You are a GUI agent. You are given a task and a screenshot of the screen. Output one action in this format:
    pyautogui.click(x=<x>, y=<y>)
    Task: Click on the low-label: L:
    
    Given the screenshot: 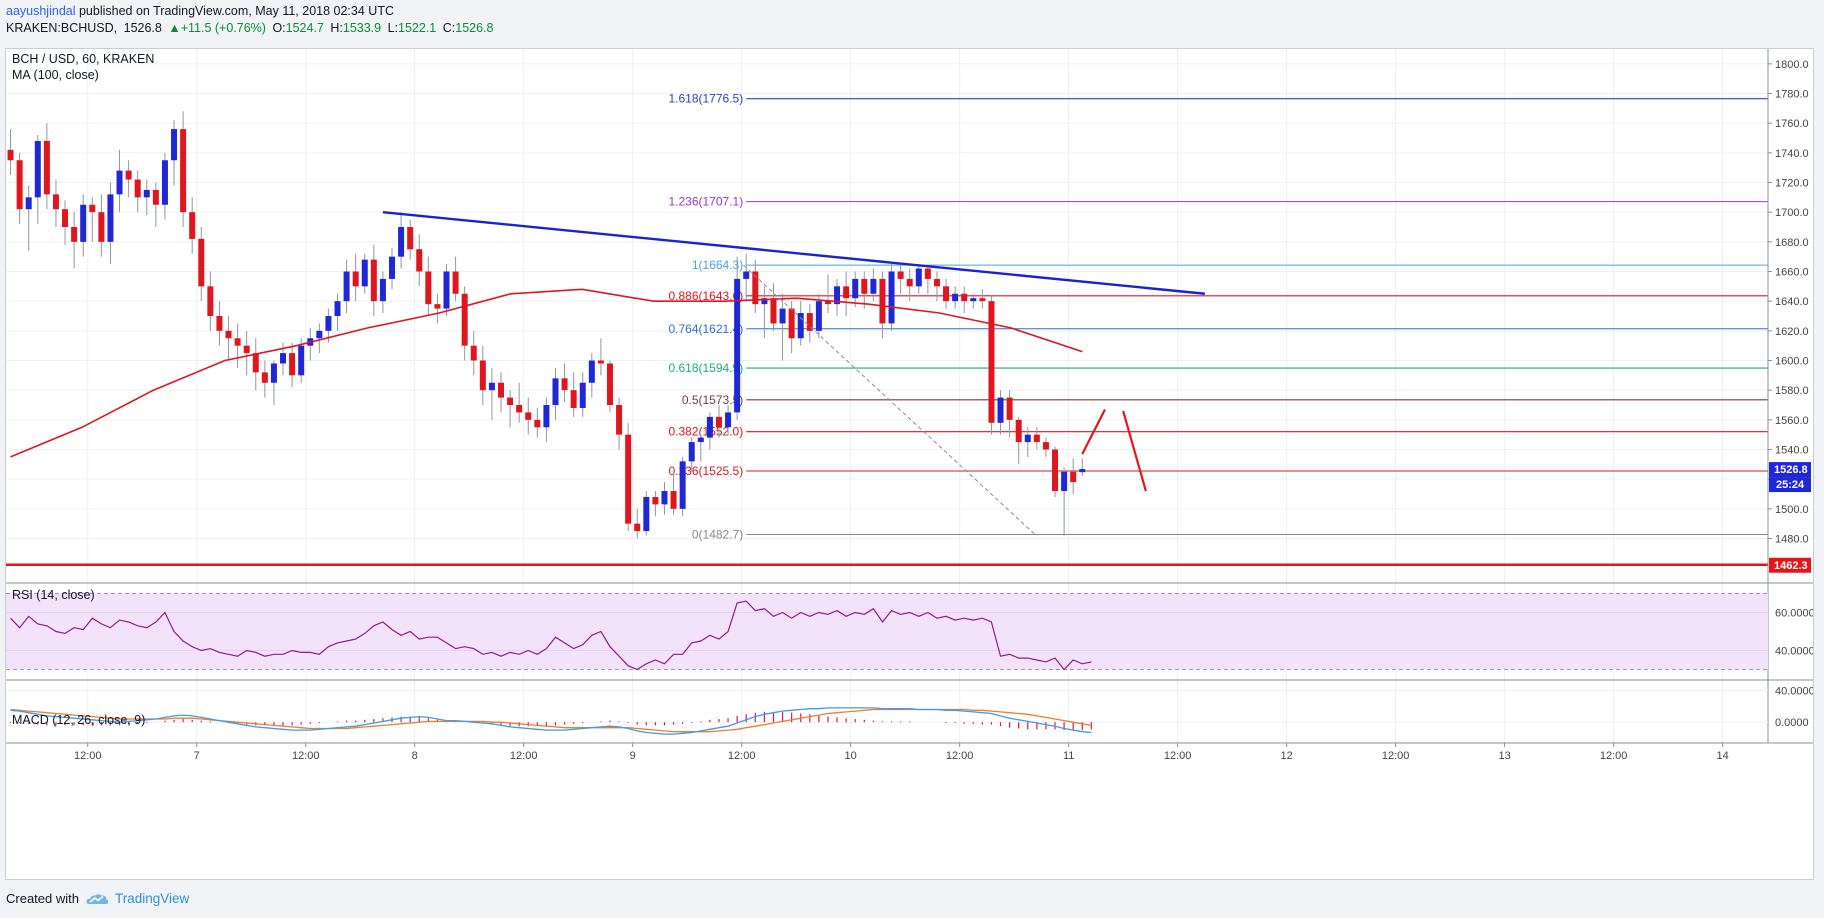 What is the action you would take?
    pyautogui.click(x=393, y=28)
    